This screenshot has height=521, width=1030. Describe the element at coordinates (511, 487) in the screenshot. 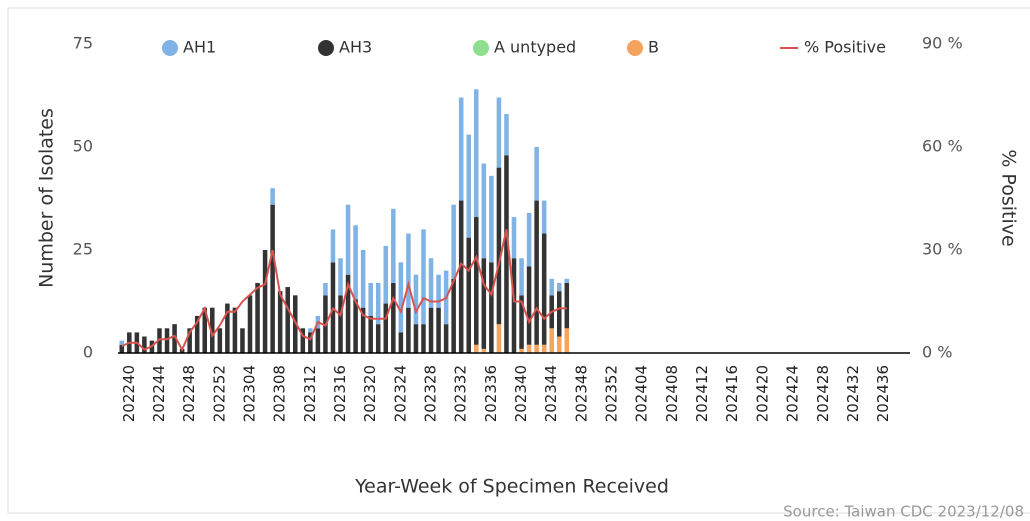

I see `x-axis-title: Year-Week of Specimen Received` at that location.